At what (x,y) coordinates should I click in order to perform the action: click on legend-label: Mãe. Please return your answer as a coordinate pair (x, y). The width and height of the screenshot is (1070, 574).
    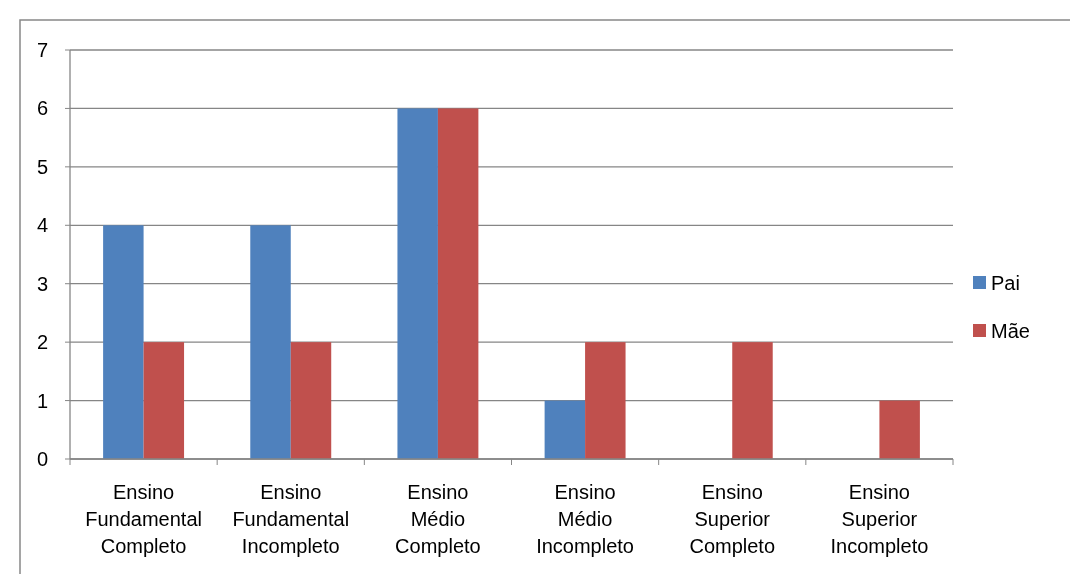
    Looking at the image, I should click on (1010, 331).